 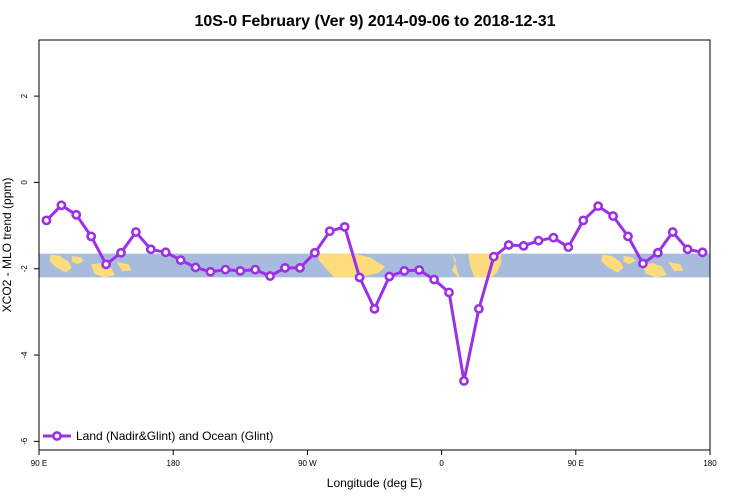 I want to click on x-tick-label: 90 W, so click(x=307, y=463).